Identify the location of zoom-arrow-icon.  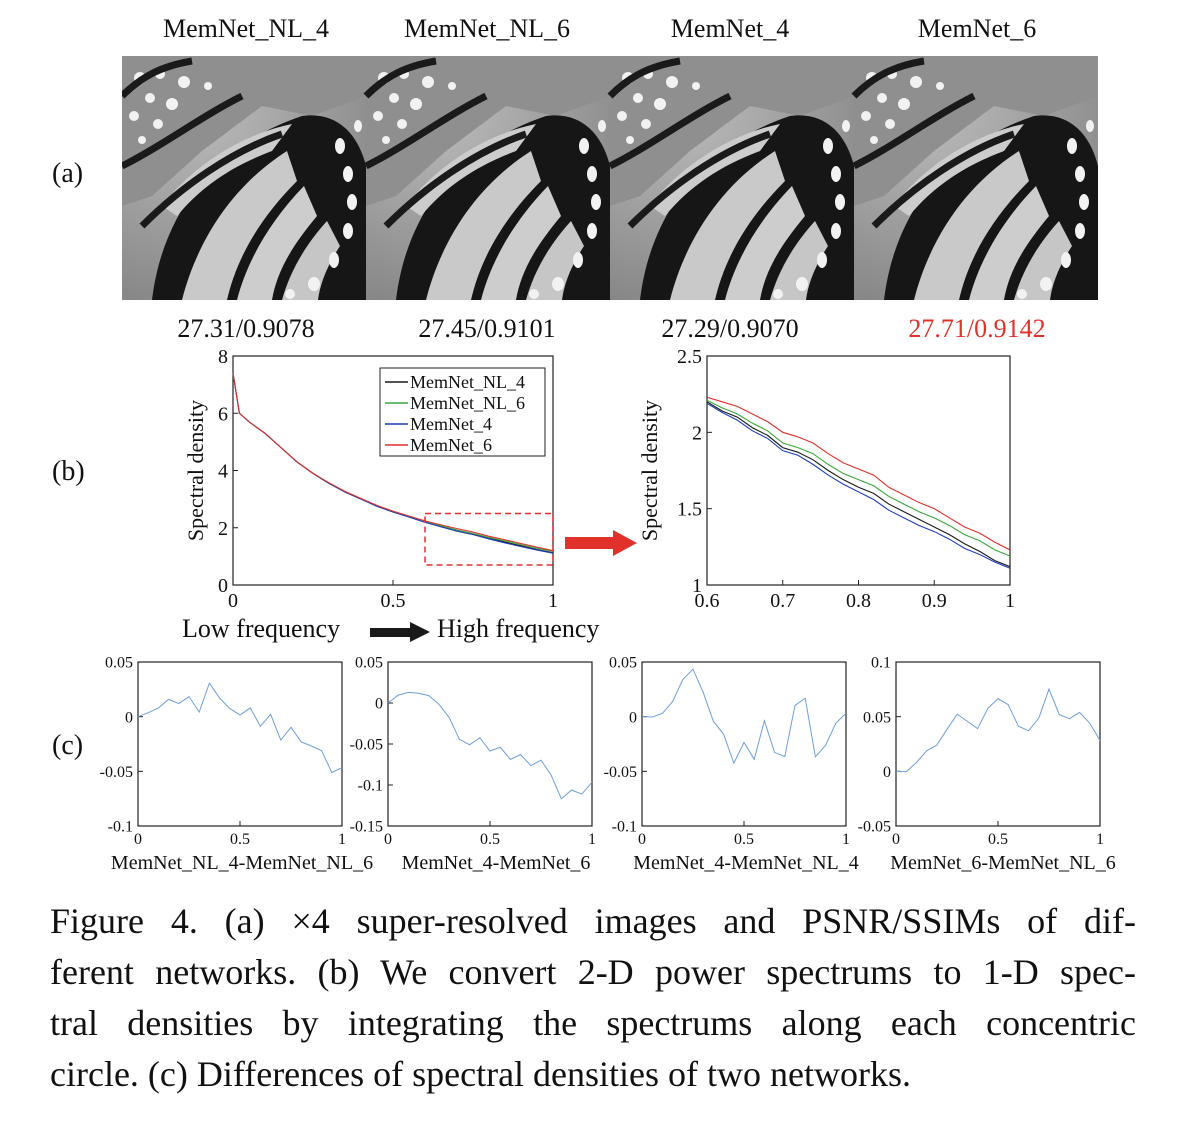
(601, 543).